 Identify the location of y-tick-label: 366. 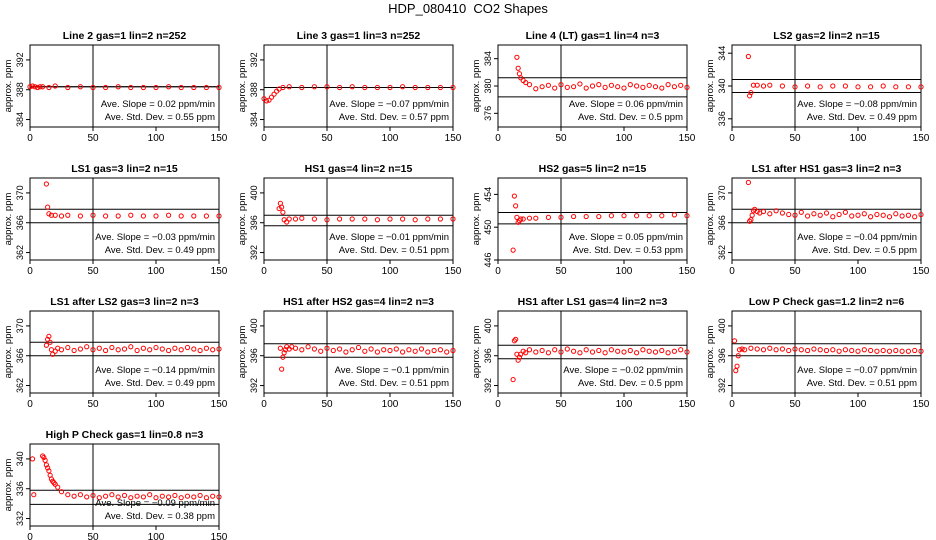
(20, 355).